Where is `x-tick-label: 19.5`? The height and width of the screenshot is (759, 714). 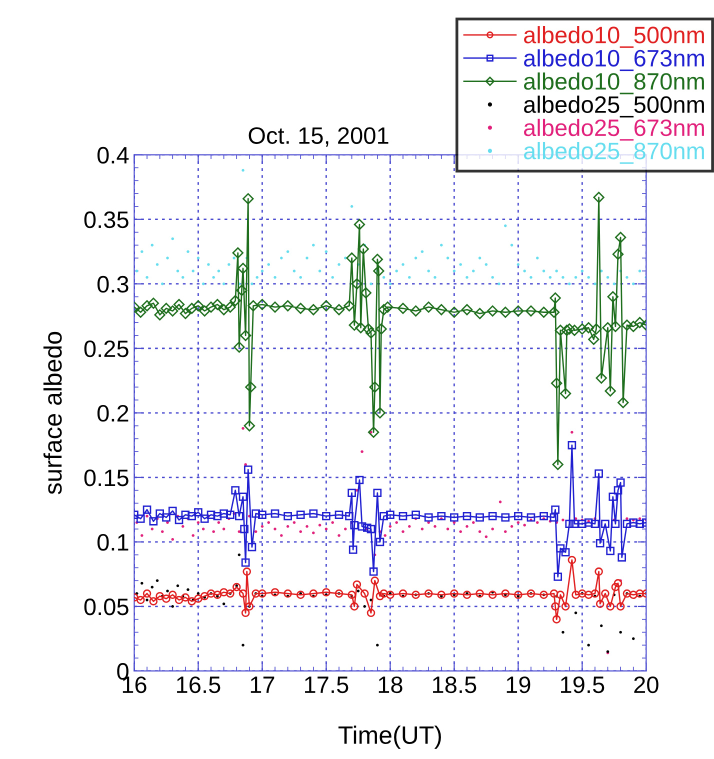
x-tick-label: 19.5 is located at coordinates (582, 685).